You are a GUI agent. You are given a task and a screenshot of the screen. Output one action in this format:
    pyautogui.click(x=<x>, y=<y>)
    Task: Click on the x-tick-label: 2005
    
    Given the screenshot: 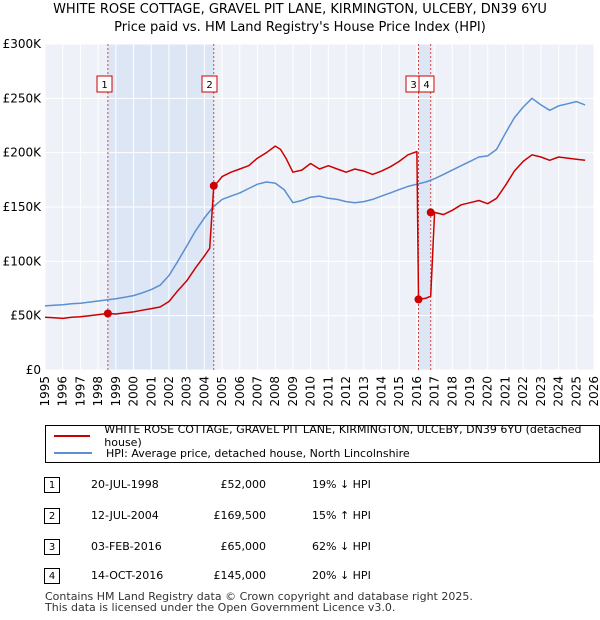 What is the action you would take?
    pyautogui.click(x=222, y=391)
    